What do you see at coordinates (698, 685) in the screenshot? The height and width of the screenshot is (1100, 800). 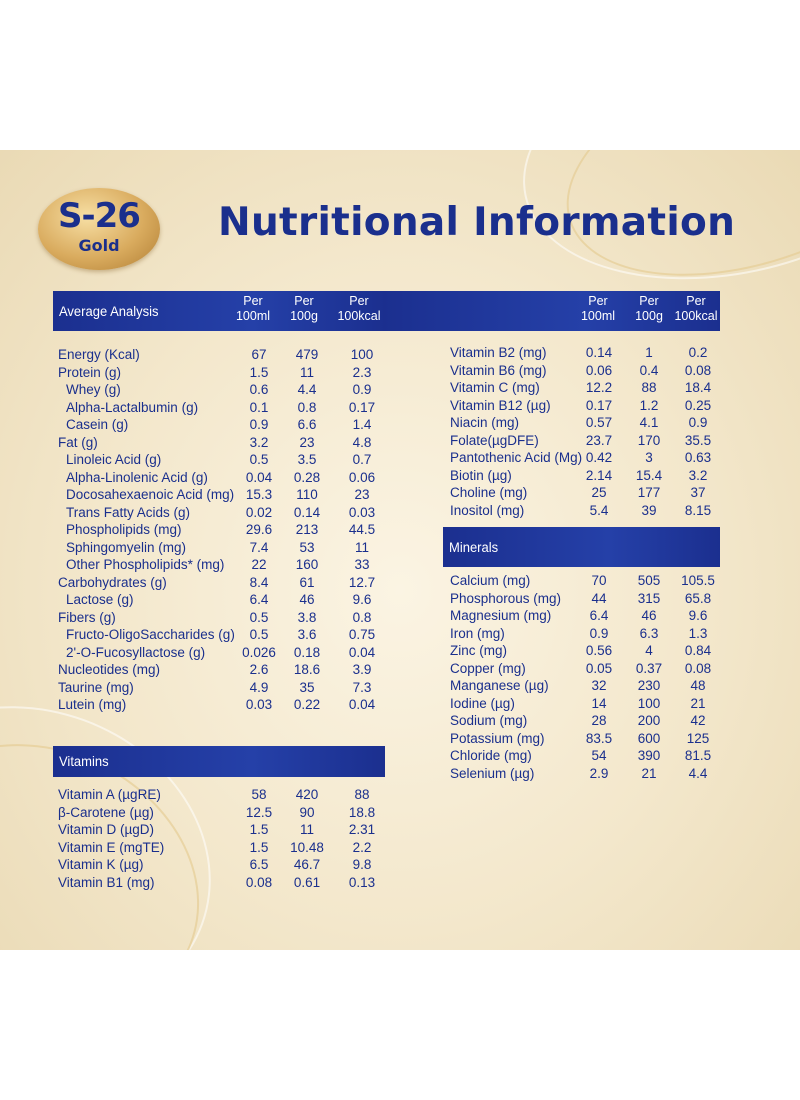 I see `value-per-100kcal: 48` at bounding box center [698, 685].